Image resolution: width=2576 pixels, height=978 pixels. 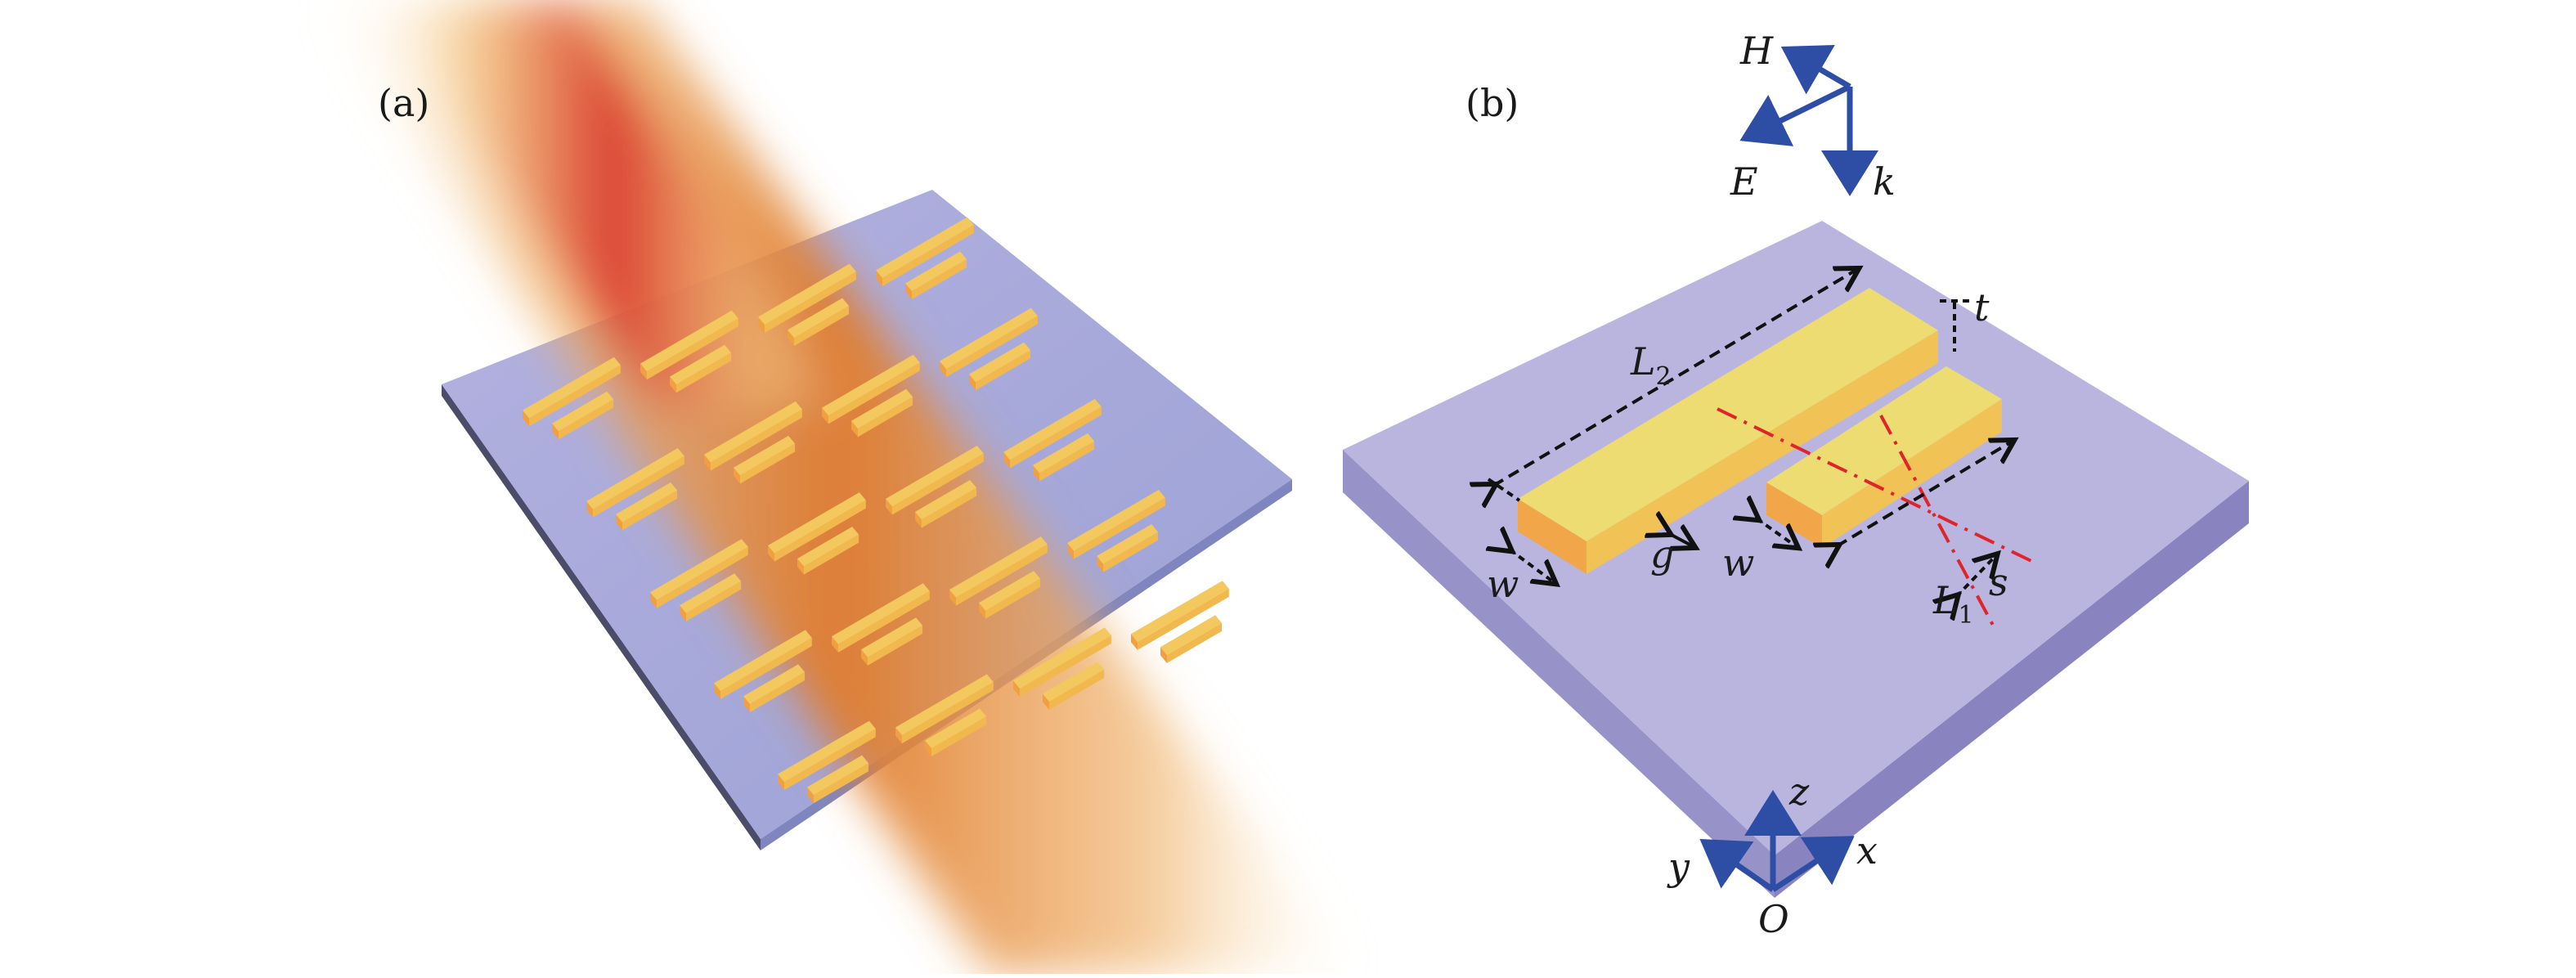 What do you see at coordinates (1813, 116) in the screenshot?
I see `field-triad: H E k` at bounding box center [1813, 116].